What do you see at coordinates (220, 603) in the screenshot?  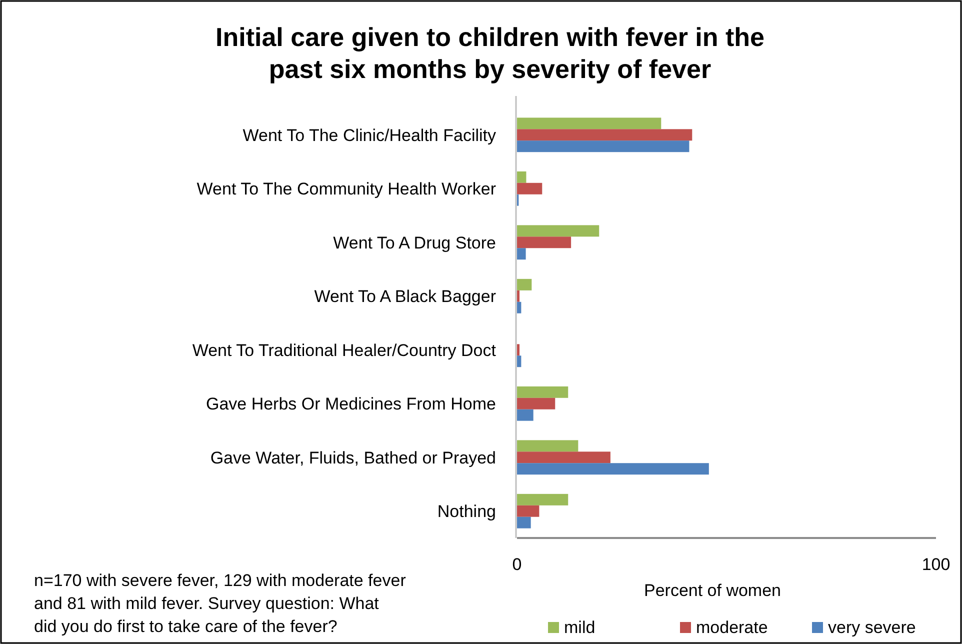 I see `text: n=170 with severe fever, 129 with moderate fever and 81 with mild fever. Survey question: What did you do first to take care of the fever?` at bounding box center [220, 603].